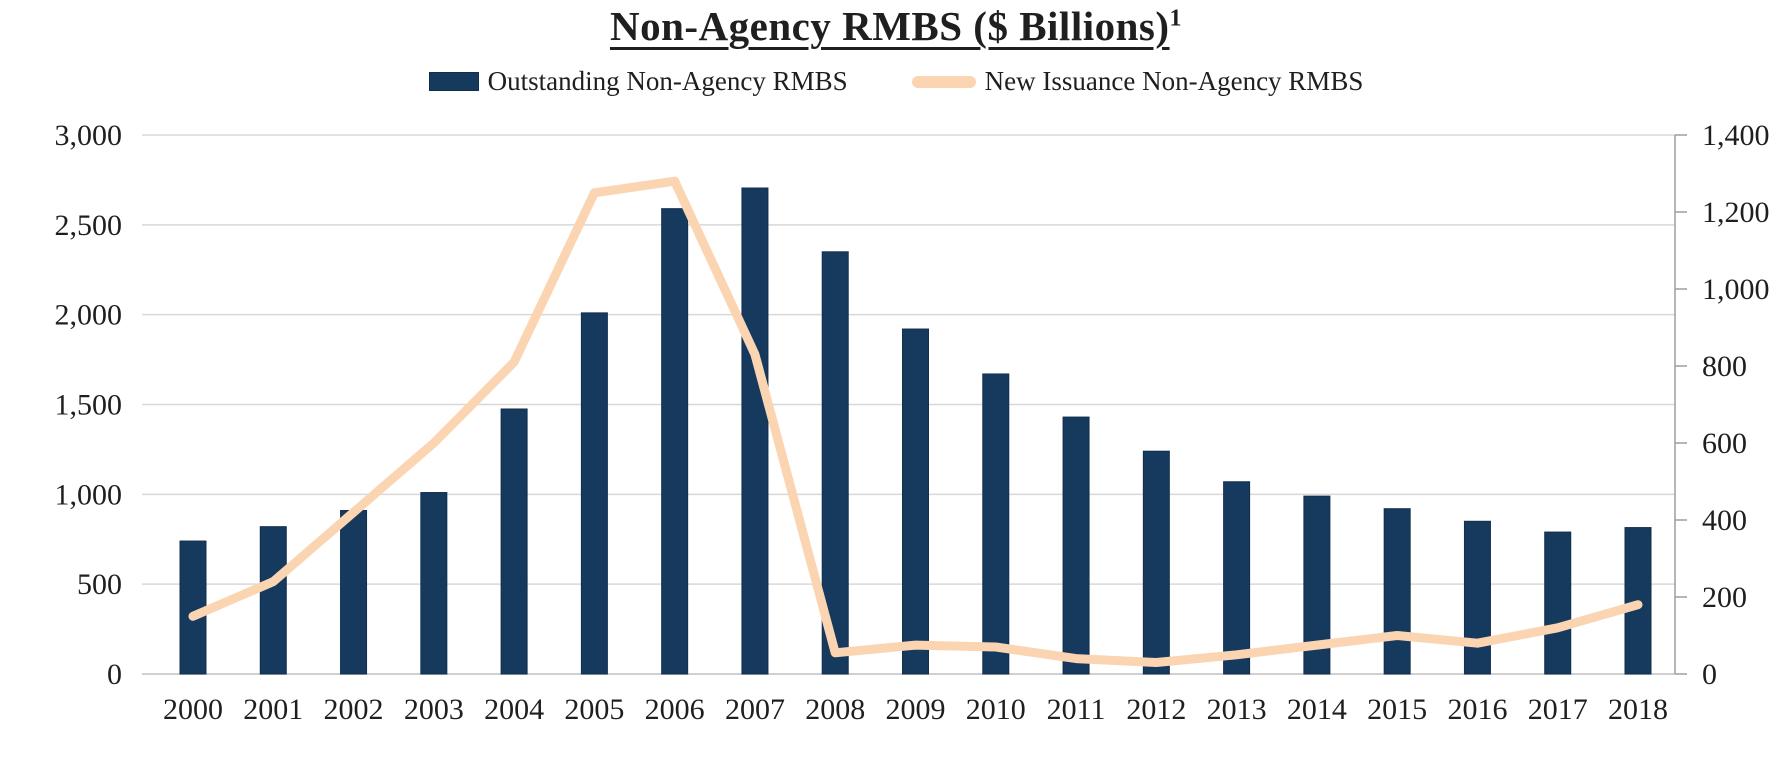  Describe the element at coordinates (193, 607) in the screenshot. I see `bar-2000` at that location.